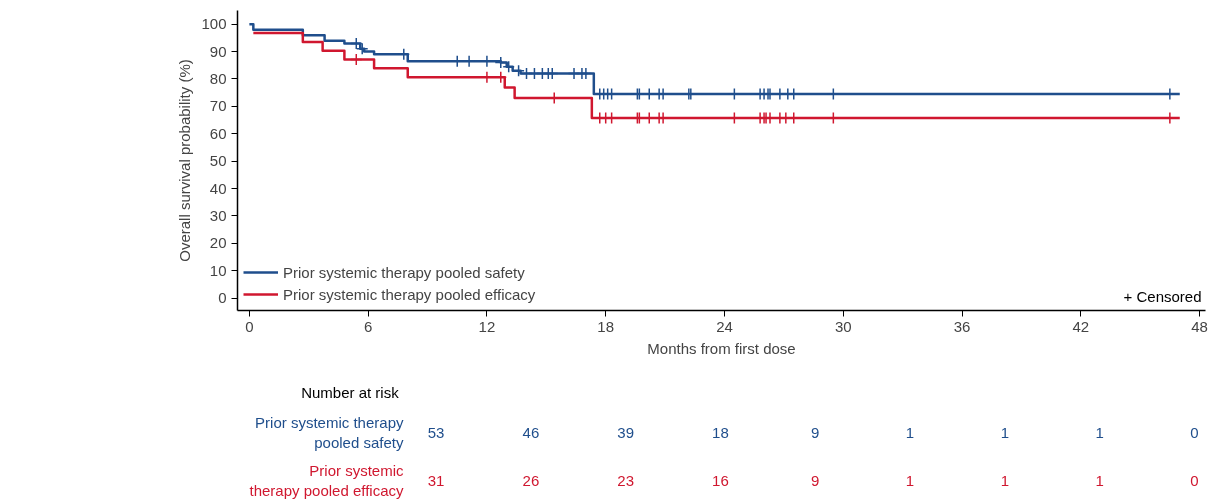  I want to click on y-tick-label: 90, so click(218, 51).